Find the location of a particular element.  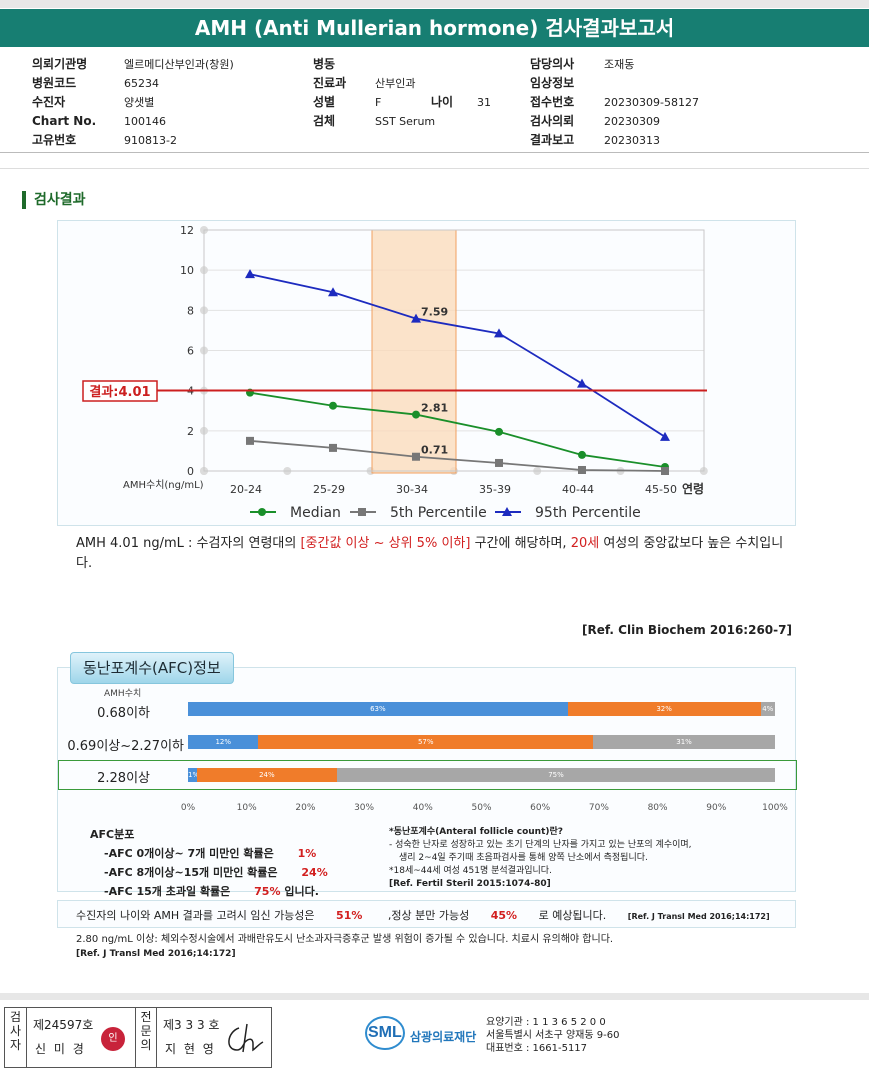

afc-bar-row: 12% 57% 31% is located at coordinates (481, 742).